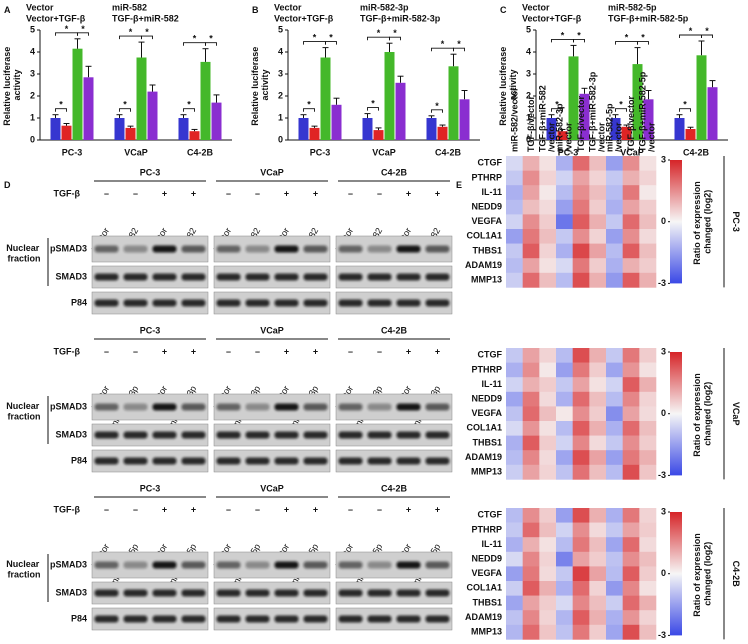 Image resolution: width=748 pixels, height=644 pixels. I want to click on row-label: VEGFA, so click(486, 221).